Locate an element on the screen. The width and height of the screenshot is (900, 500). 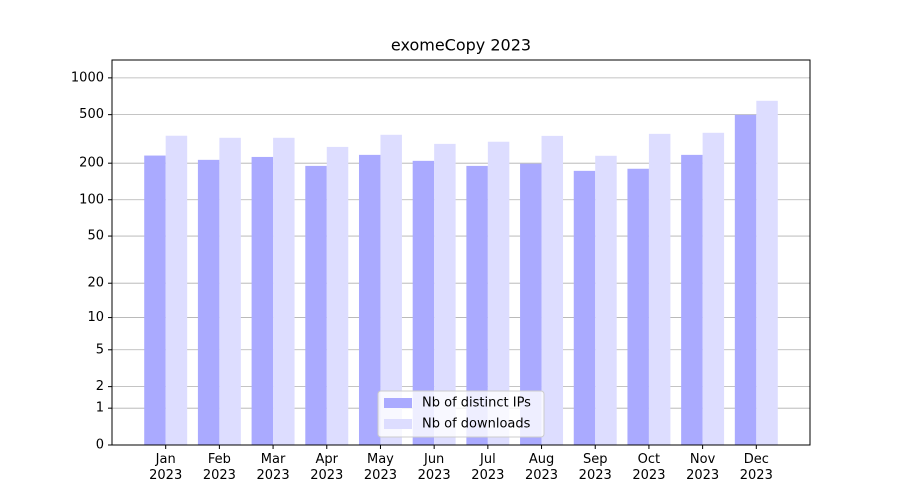
x-tick-label: Jun 2023 is located at coordinates (434, 467).